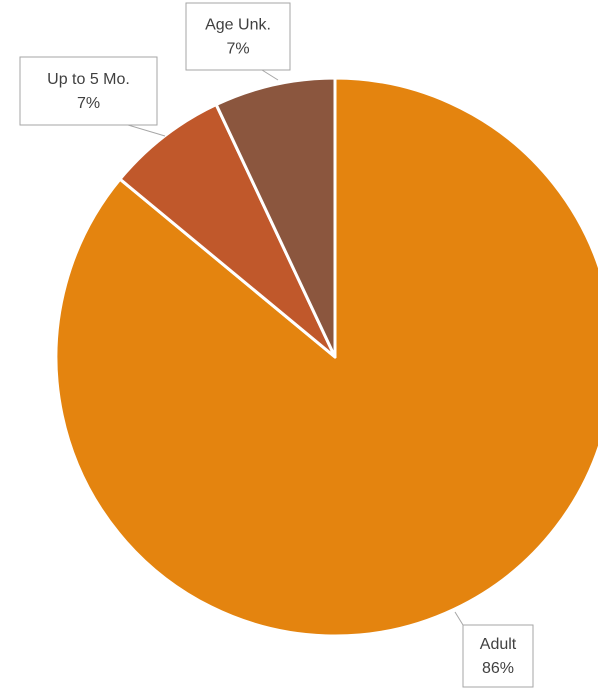  What do you see at coordinates (238, 25) in the screenshot?
I see `slice-label: Age Unk.` at bounding box center [238, 25].